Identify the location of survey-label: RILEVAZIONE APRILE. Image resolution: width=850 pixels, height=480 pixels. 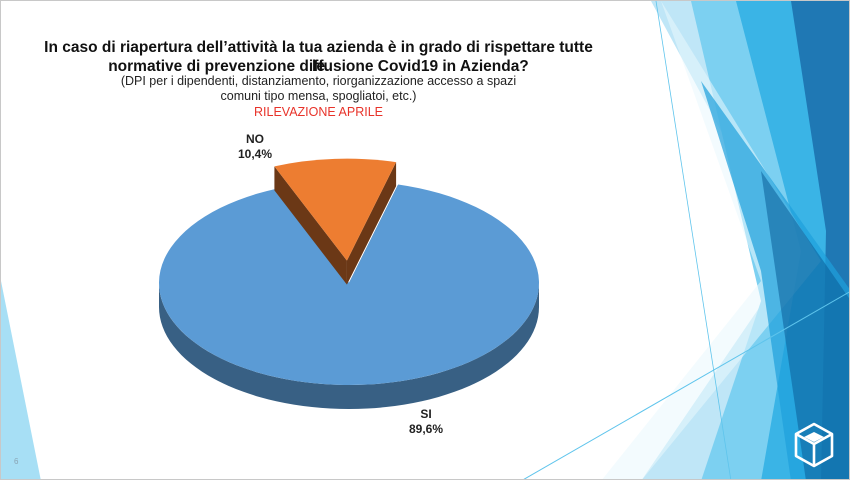
(318, 112).